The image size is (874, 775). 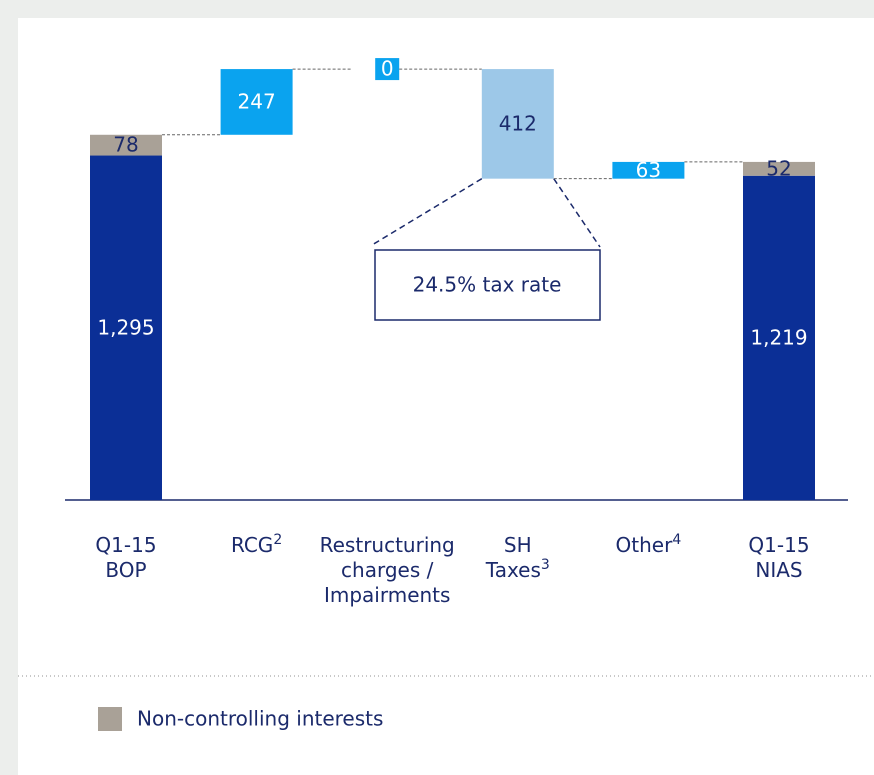 I want to click on category-label: SH, so click(x=518, y=545).